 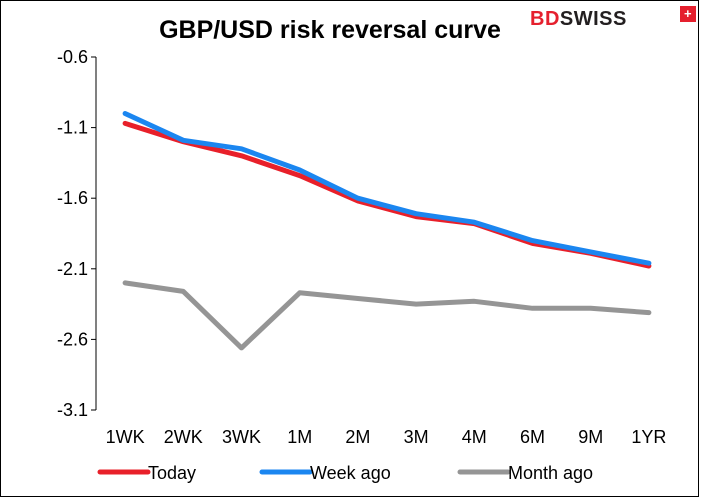 What do you see at coordinates (72, 128) in the screenshot?
I see `y-tick-label: -1.1` at bounding box center [72, 128].